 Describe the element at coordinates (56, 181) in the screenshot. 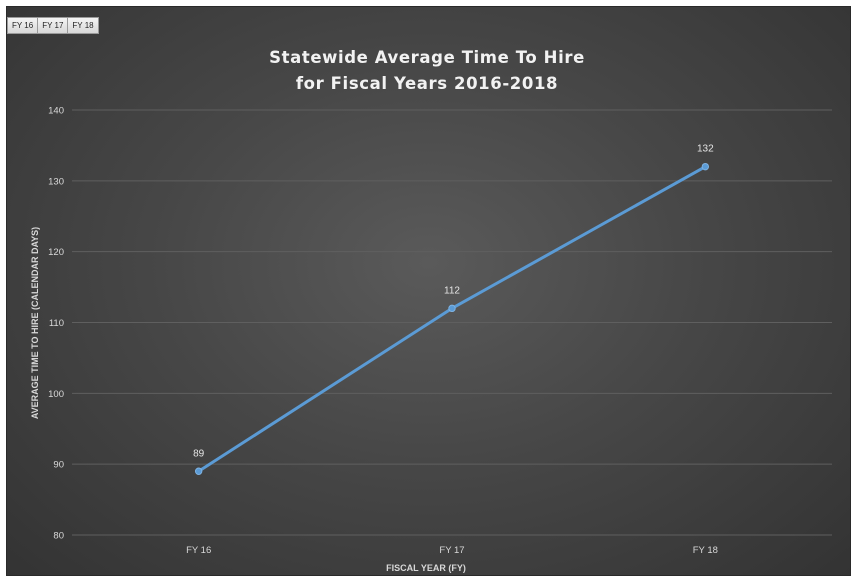

I see `y-tick-label: 130` at that location.